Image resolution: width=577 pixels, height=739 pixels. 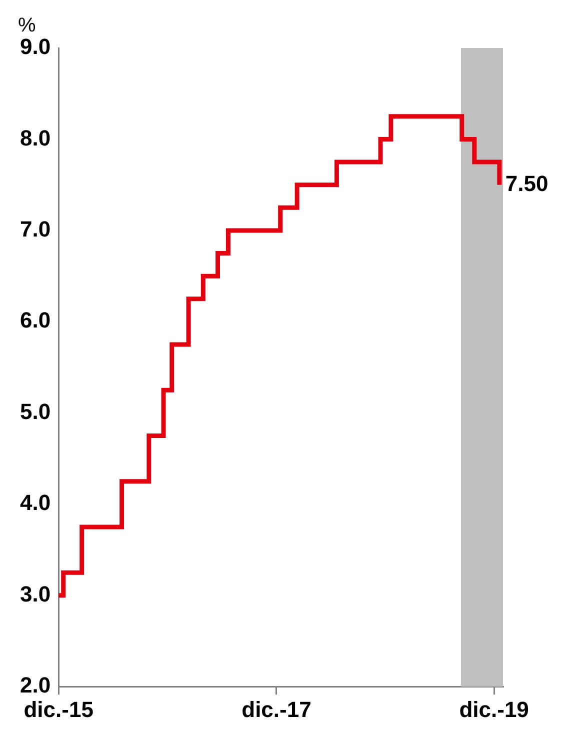 What do you see at coordinates (59, 709) in the screenshot?
I see `x-tick-label: dic.-15` at bounding box center [59, 709].